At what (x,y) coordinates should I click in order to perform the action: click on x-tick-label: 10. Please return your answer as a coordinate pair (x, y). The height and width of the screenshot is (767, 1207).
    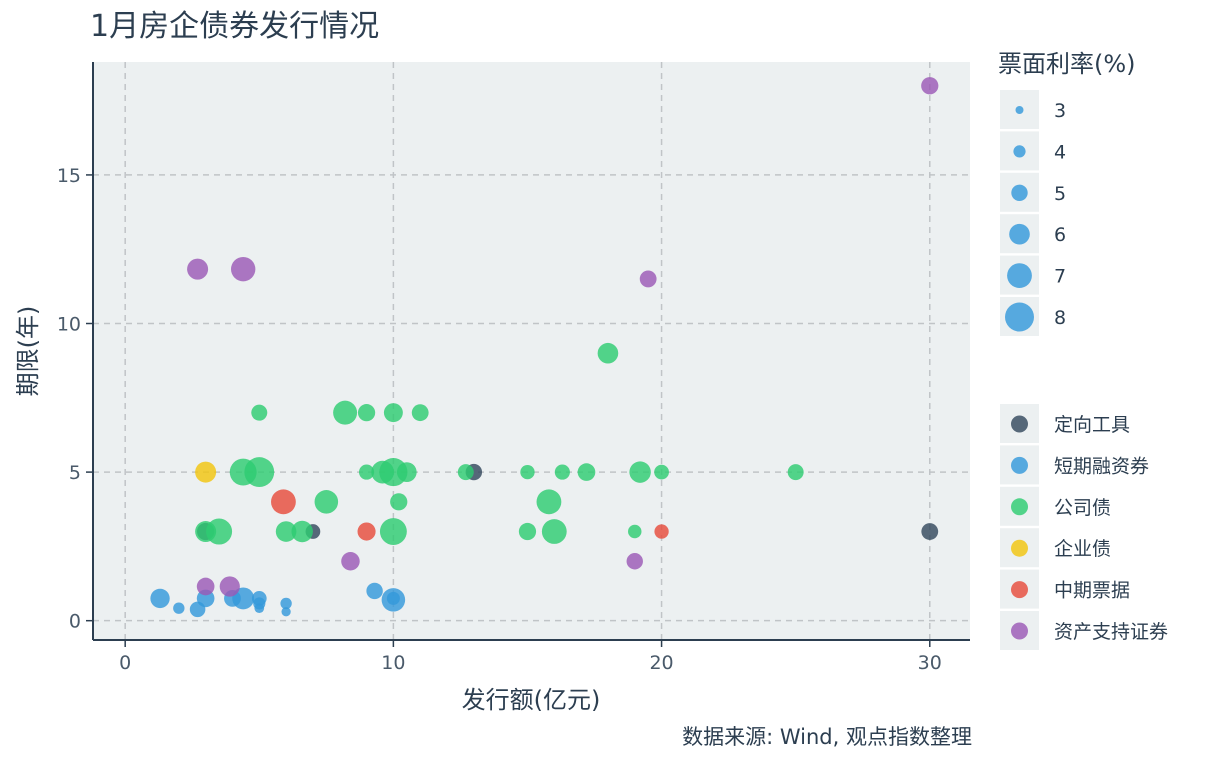
    Looking at the image, I should click on (393, 663).